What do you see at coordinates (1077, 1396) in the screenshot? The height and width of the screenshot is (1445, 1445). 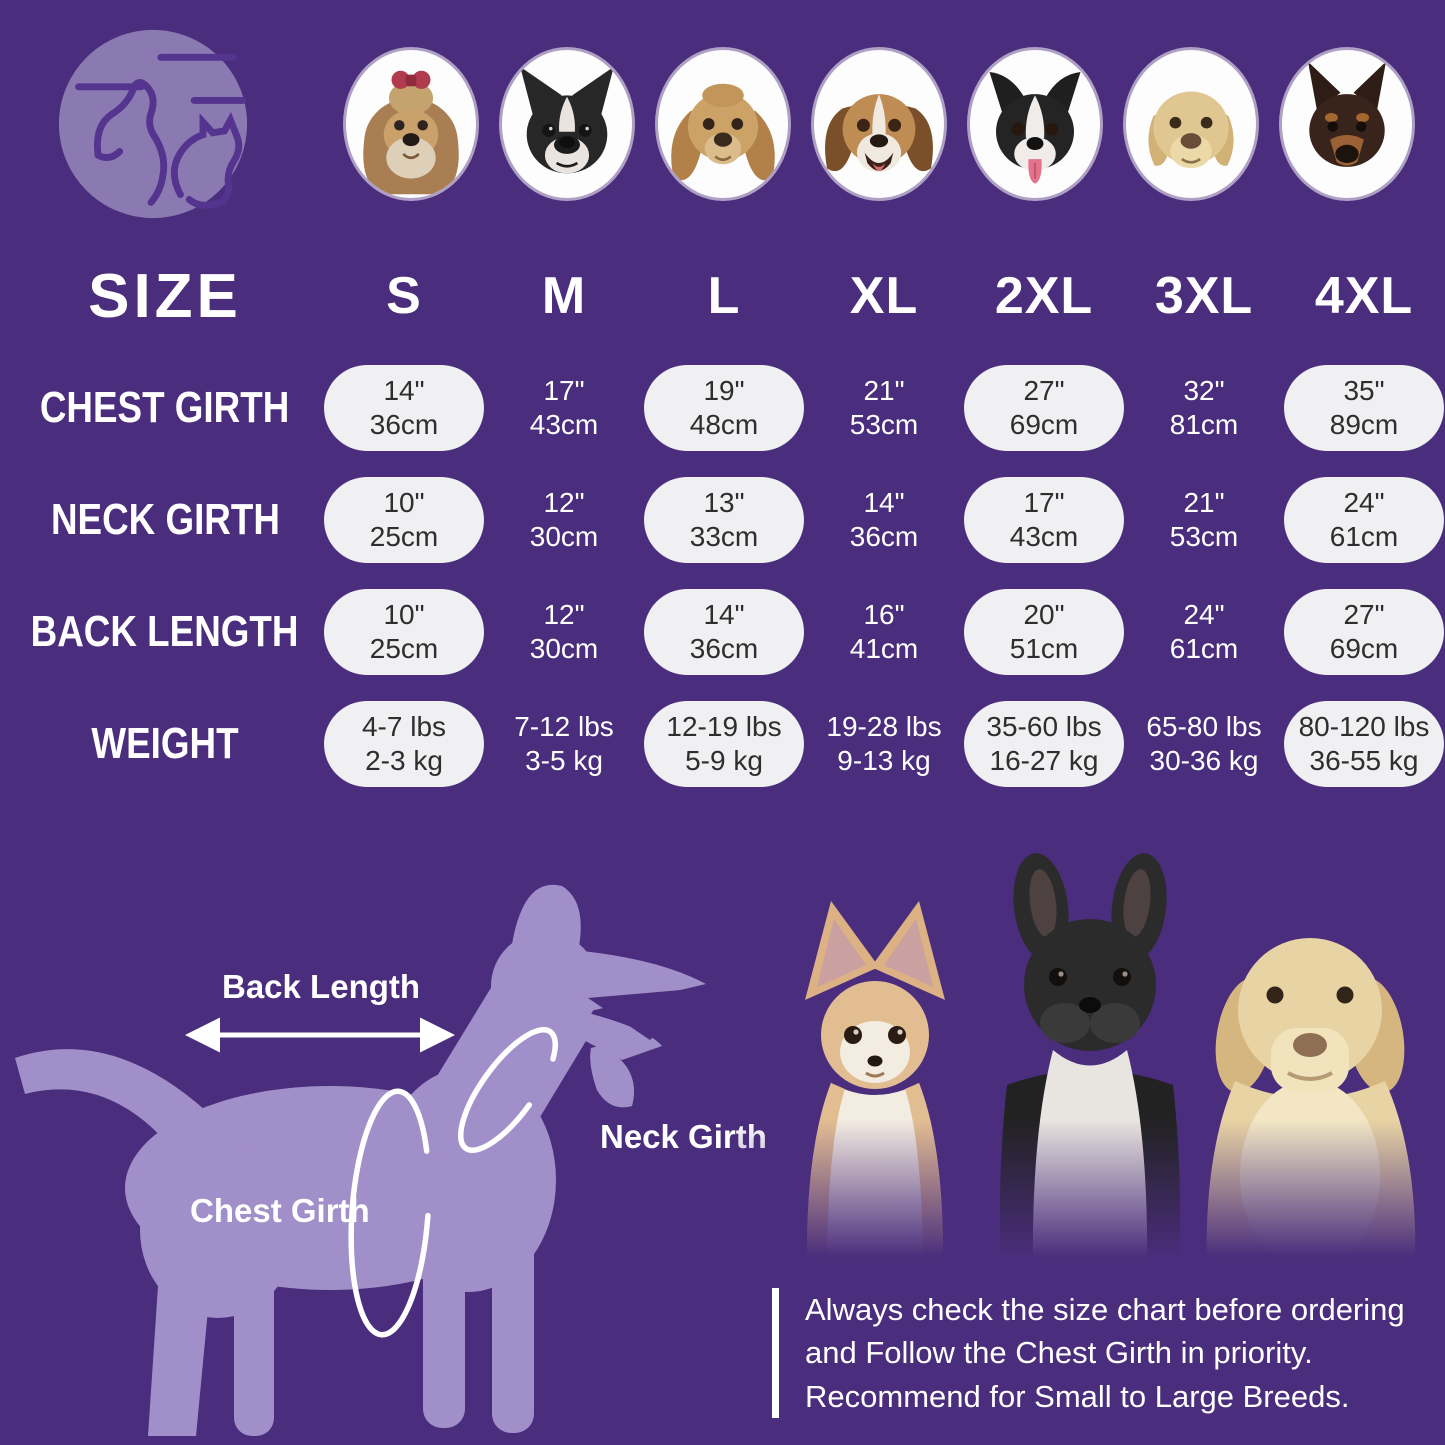 I see `note-line-3: Recommend for Small to Large Breeds.` at bounding box center [1077, 1396].